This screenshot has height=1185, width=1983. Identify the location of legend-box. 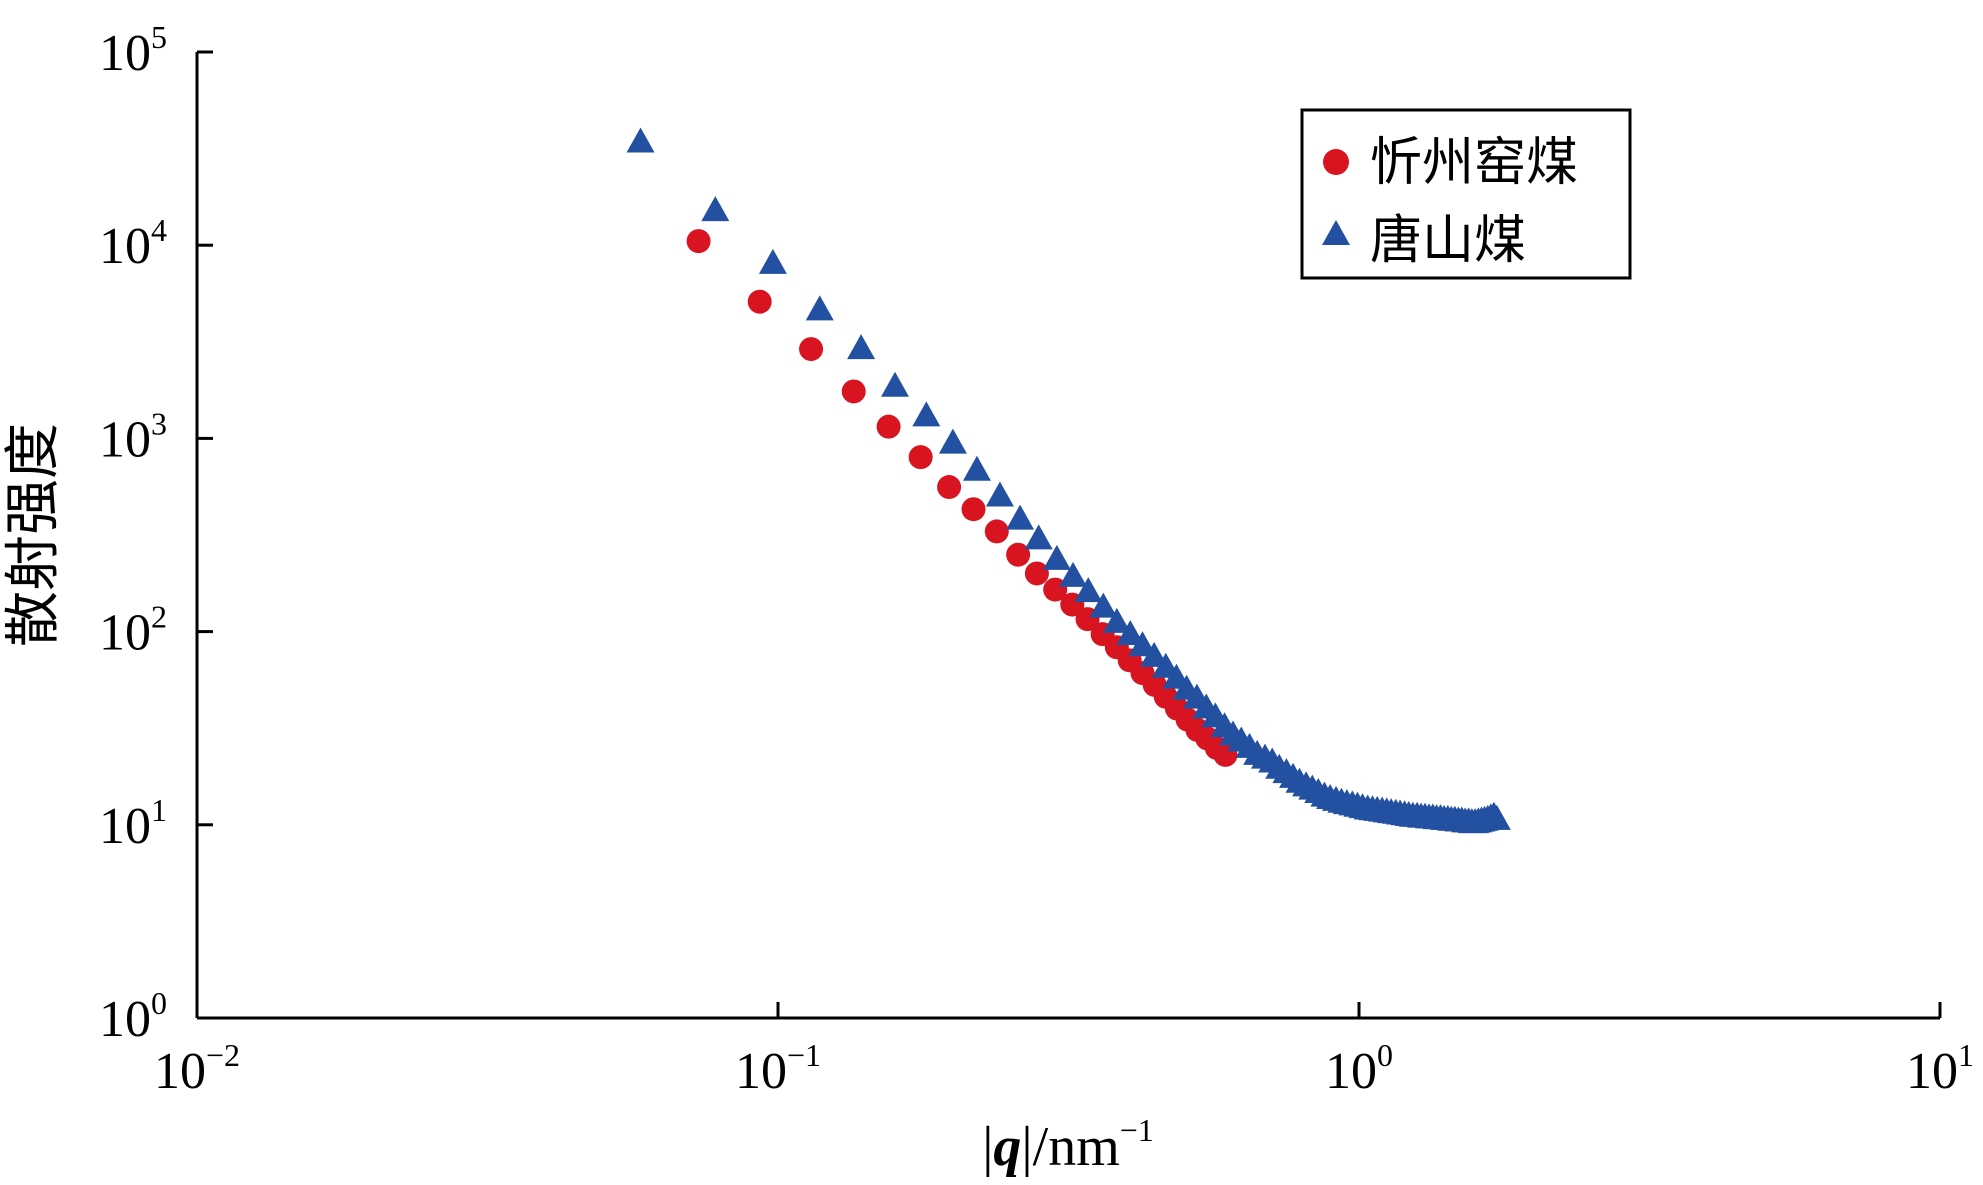
(1466, 194).